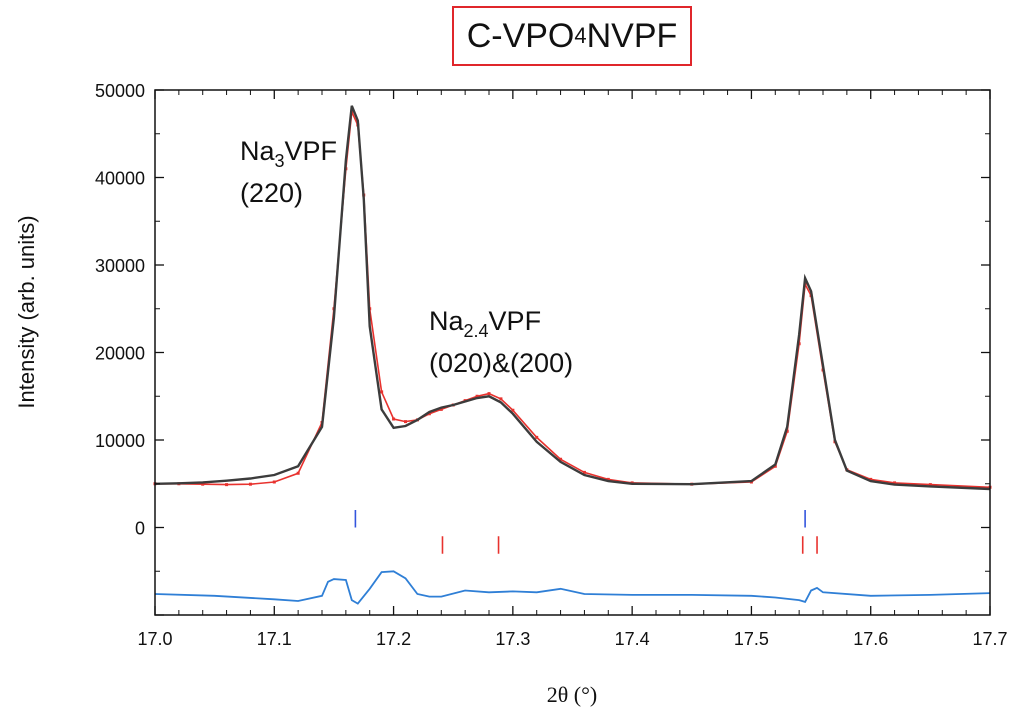 Image resolution: width=1025 pixels, height=717 pixels. Describe the element at coordinates (632, 35) in the screenshot. I see `chart-title-tail: NVPF` at that location.